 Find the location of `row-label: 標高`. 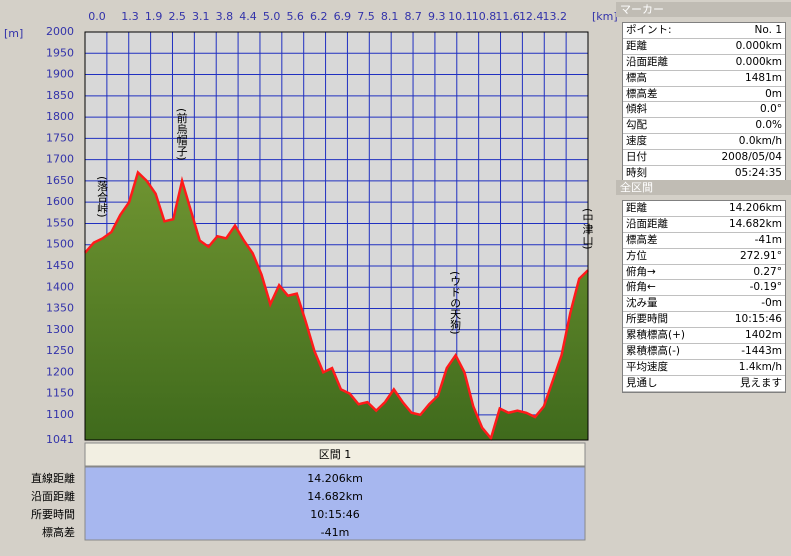

row-label: 標高 is located at coordinates (636, 77).